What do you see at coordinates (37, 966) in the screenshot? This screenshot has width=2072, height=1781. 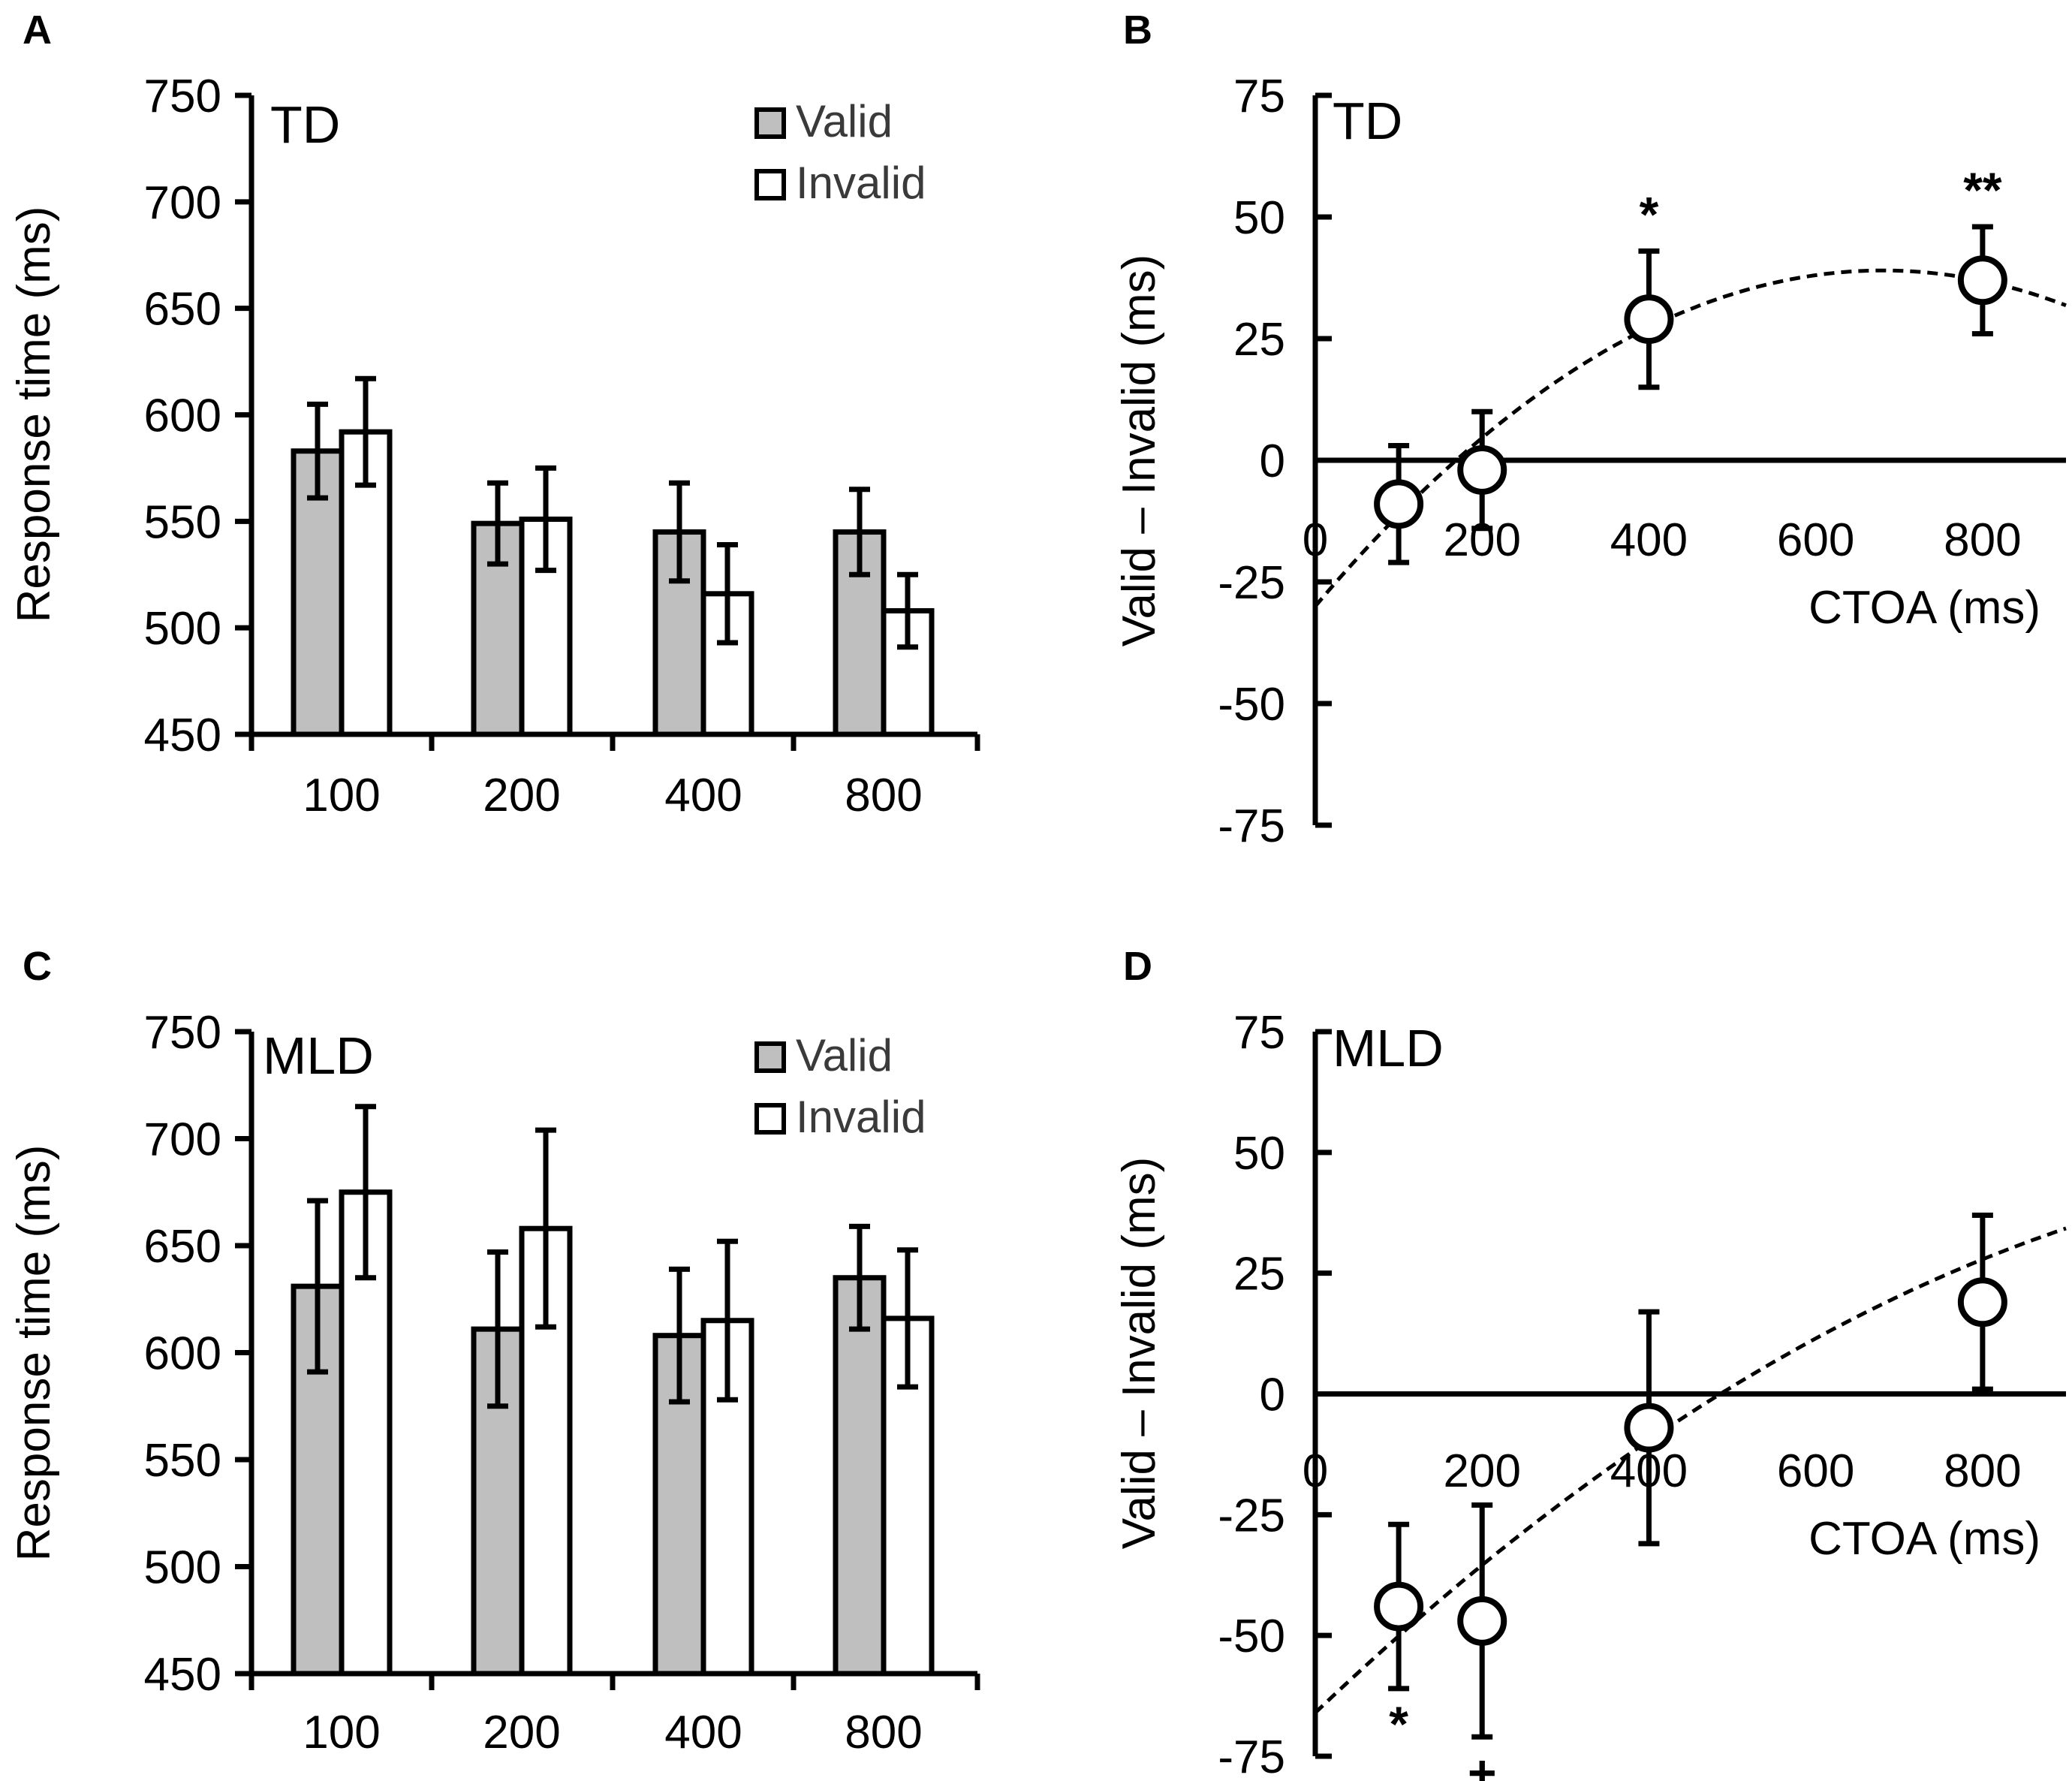 I see `panel-letter: C` at bounding box center [37, 966].